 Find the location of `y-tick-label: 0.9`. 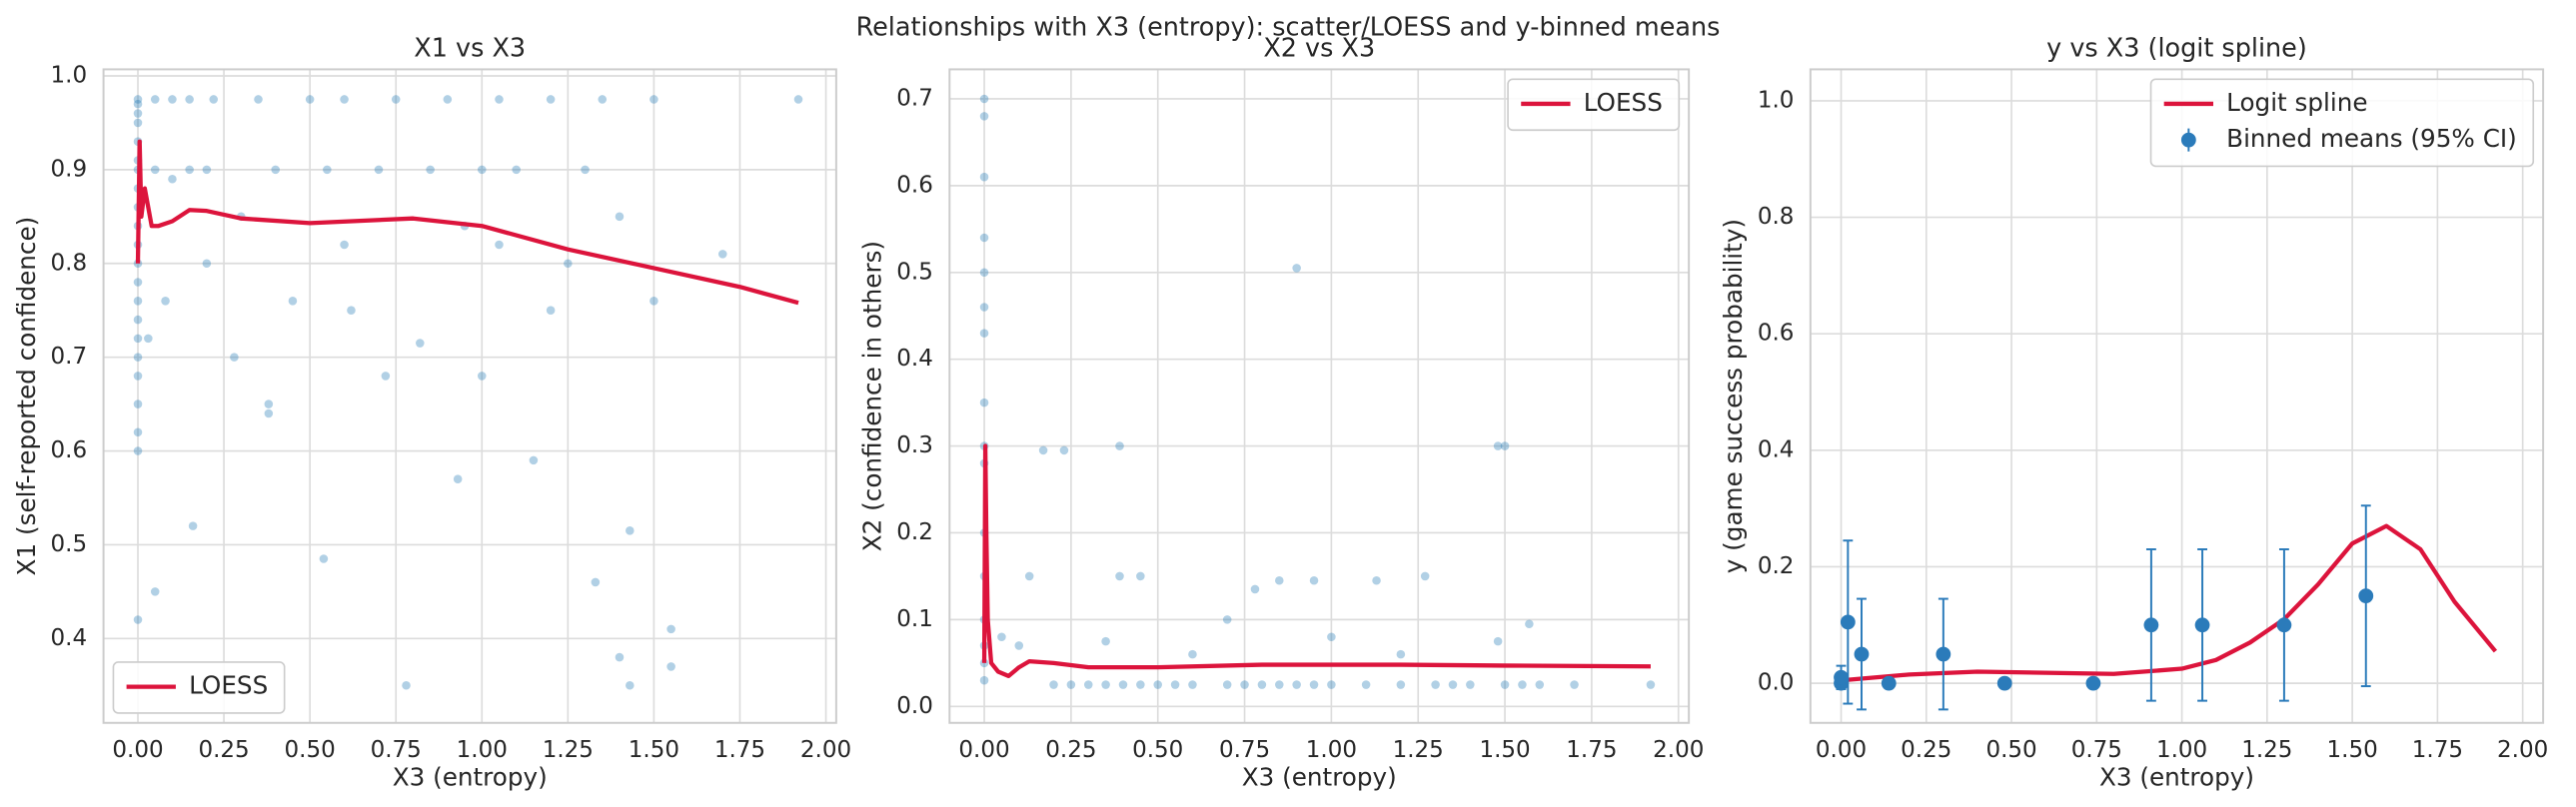

y-tick-label: 0.9 is located at coordinates (69, 169).